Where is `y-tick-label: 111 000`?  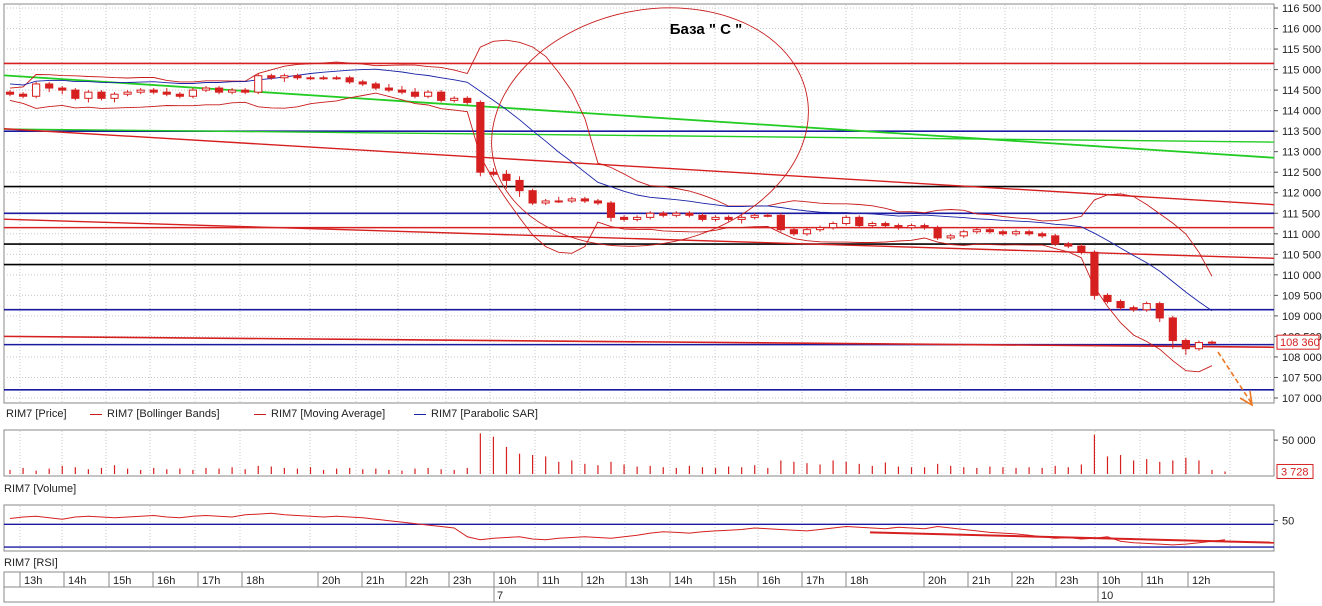
y-tick-label: 111 000 is located at coordinates (1301, 235).